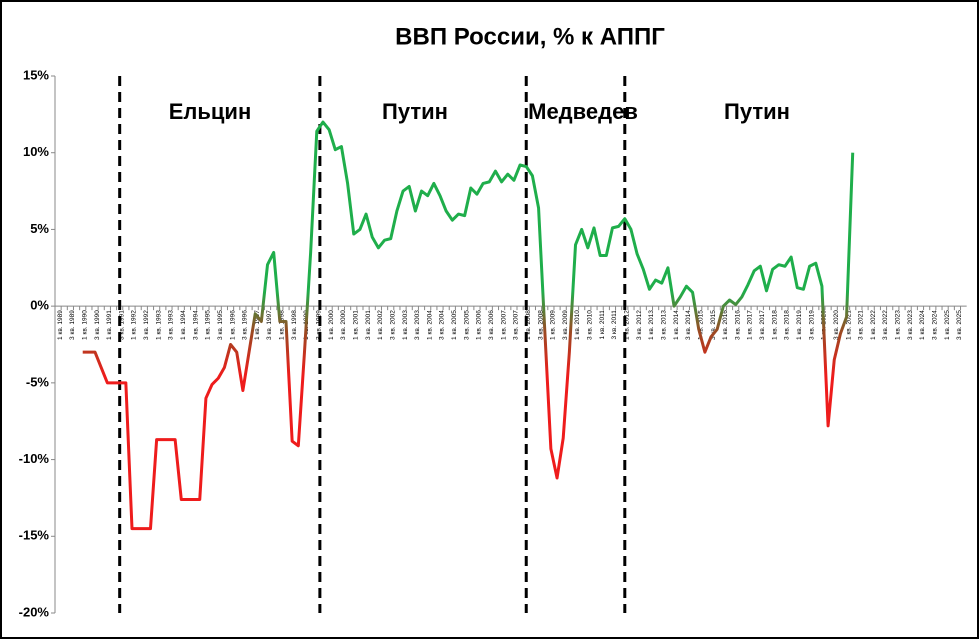 This screenshot has width=979, height=639. What do you see at coordinates (171, 325) in the screenshot?
I see `x-tick-label: 3 кв. 1993` at bounding box center [171, 325].